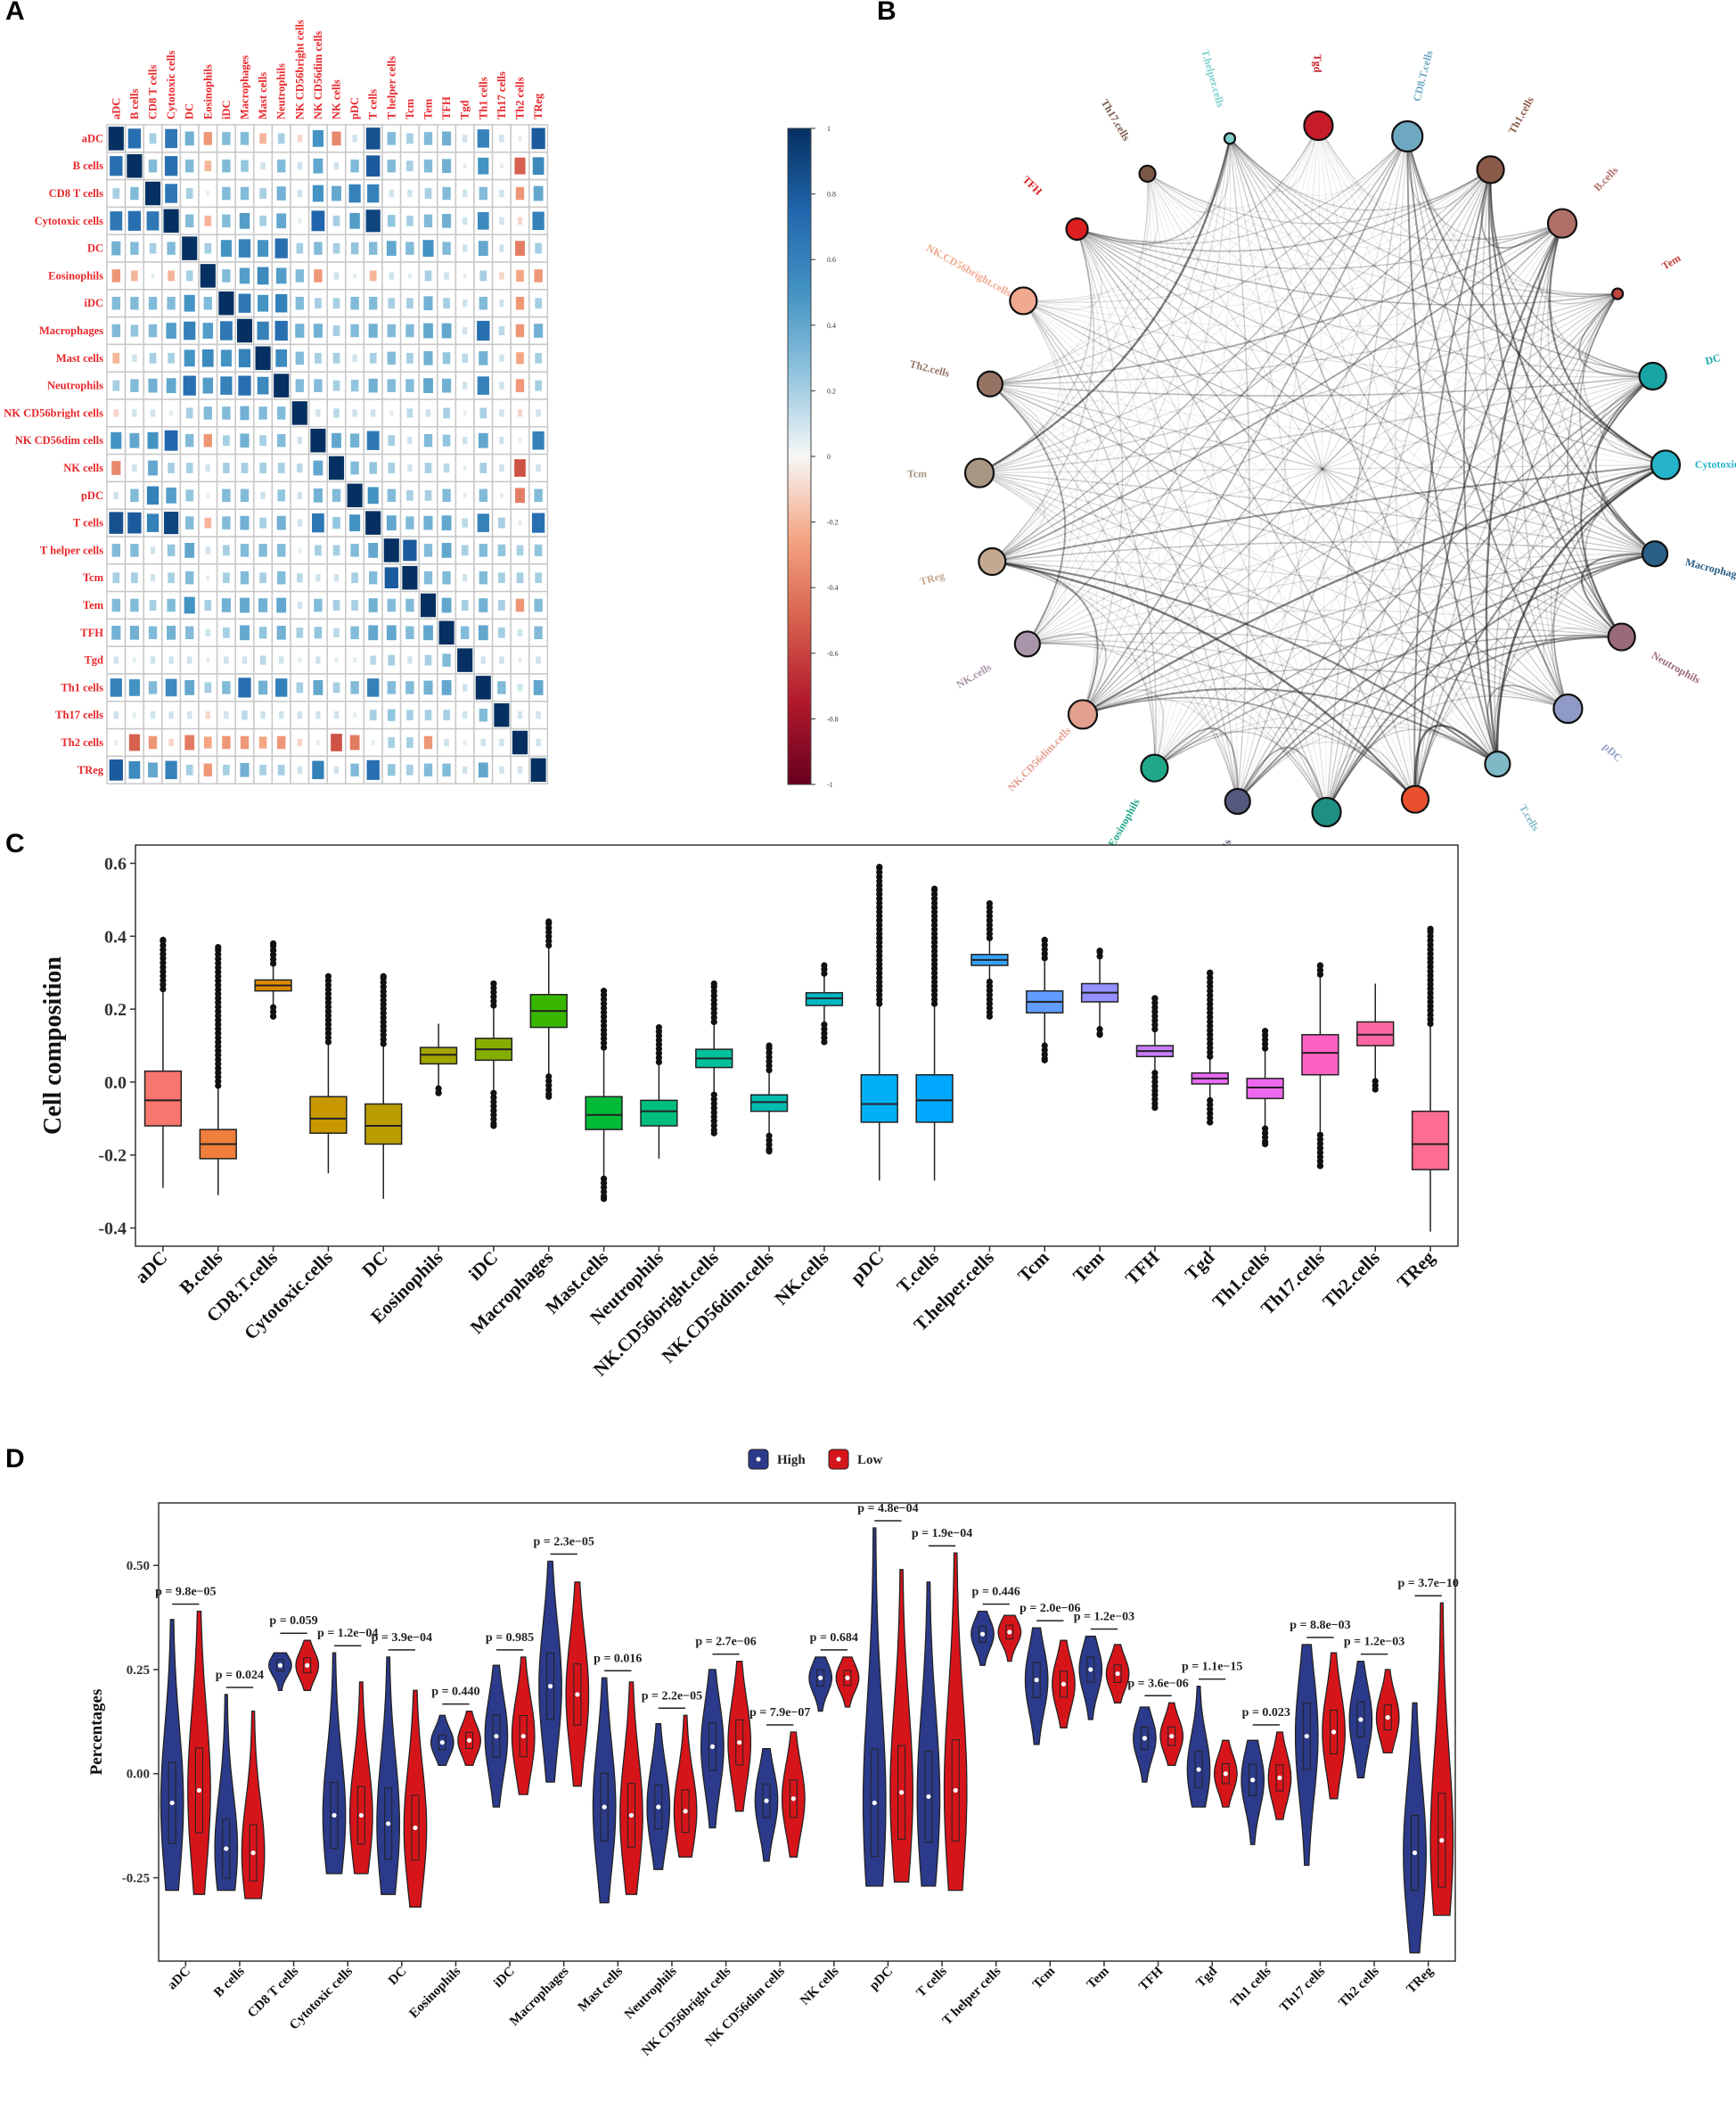  I want to click on x-tick-label: T.cells, so click(917, 1272).